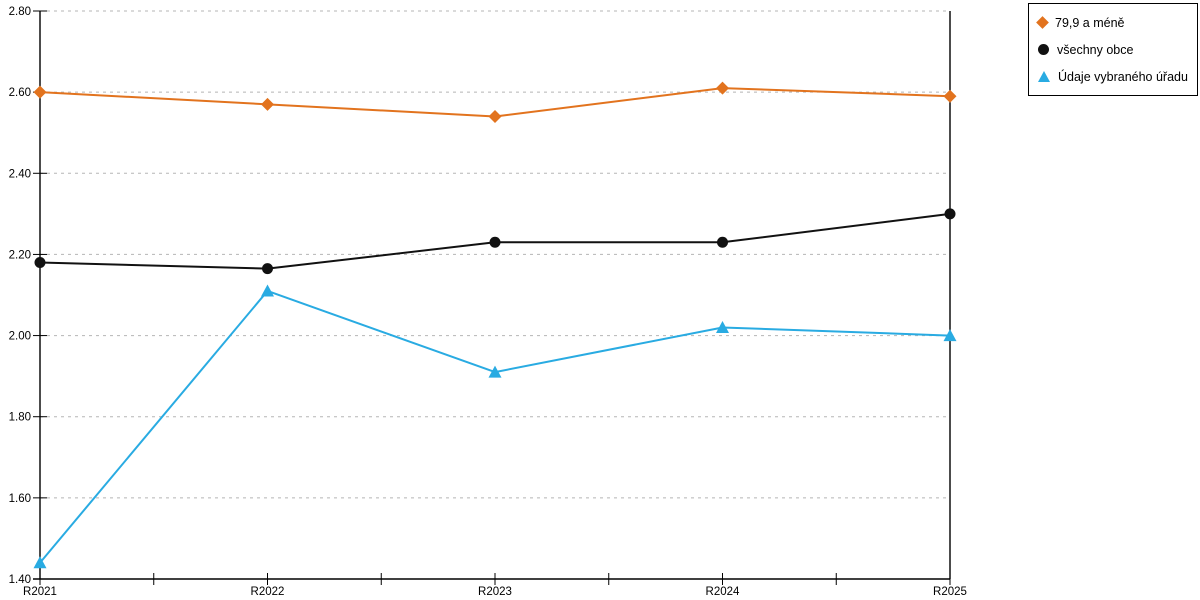 The width and height of the screenshot is (1200, 600). I want to click on legend-item: Údaje vybraného úřadu, so click(1115, 76).